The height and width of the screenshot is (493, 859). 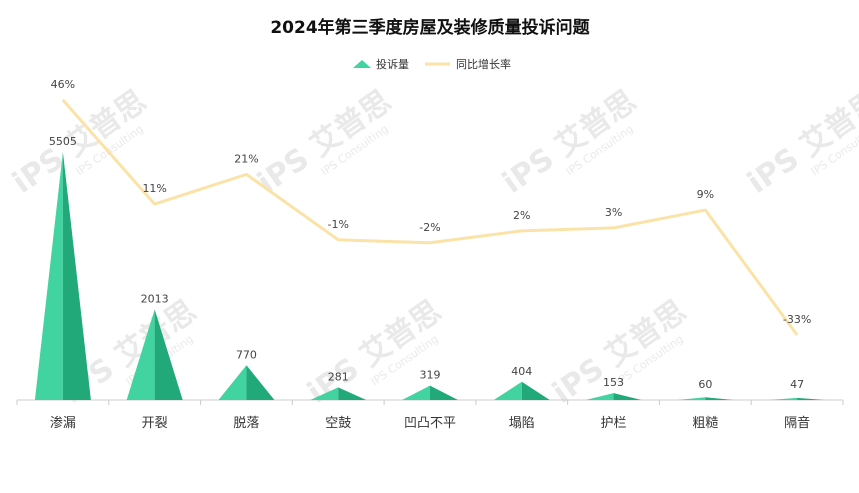 I want to click on growth-label: 2%, so click(x=521, y=215).